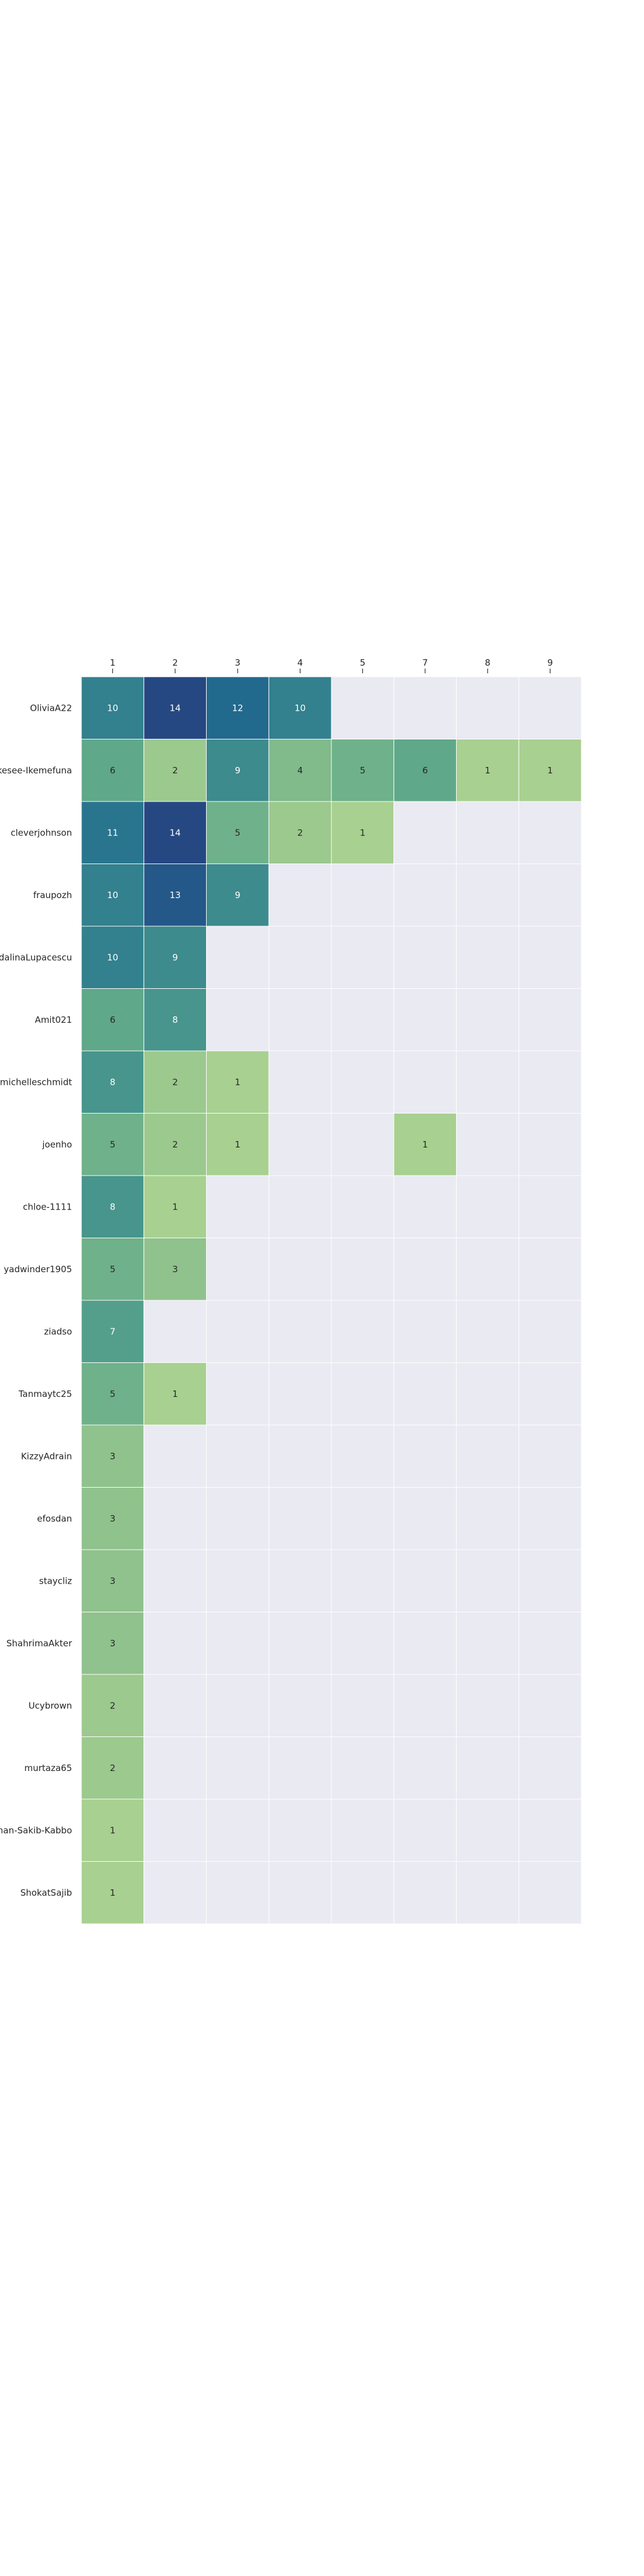  What do you see at coordinates (54, 1518) in the screenshot?
I see `y-tick-label: efosdan` at bounding box center [54, 1518].